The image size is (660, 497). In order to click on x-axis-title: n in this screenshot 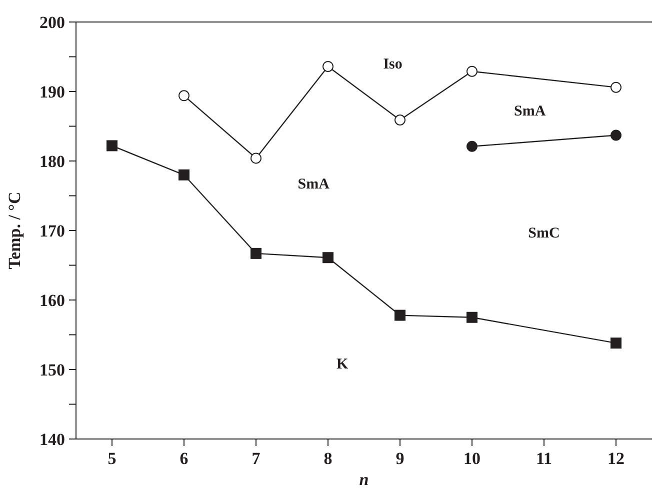, I will do `click(364, 479)`.